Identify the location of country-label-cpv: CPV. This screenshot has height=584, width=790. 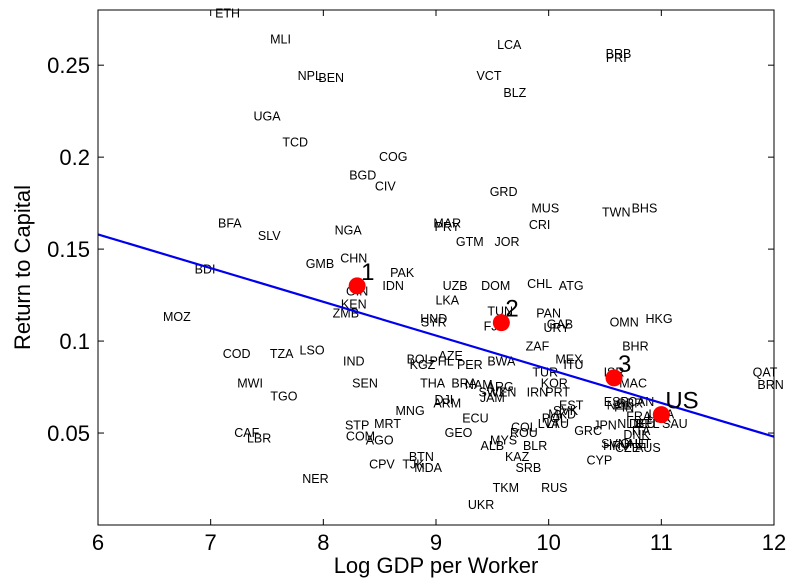
(382, 464).